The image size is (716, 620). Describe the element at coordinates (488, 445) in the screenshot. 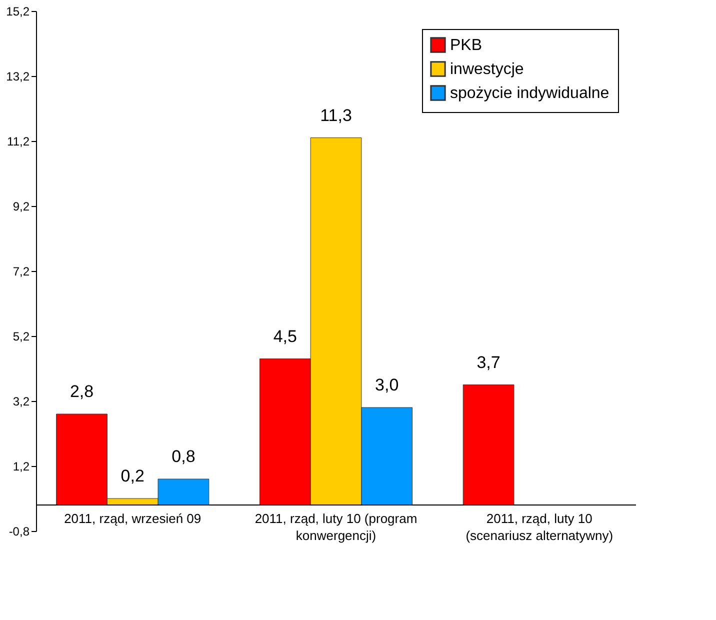

I see `bar` at that location.